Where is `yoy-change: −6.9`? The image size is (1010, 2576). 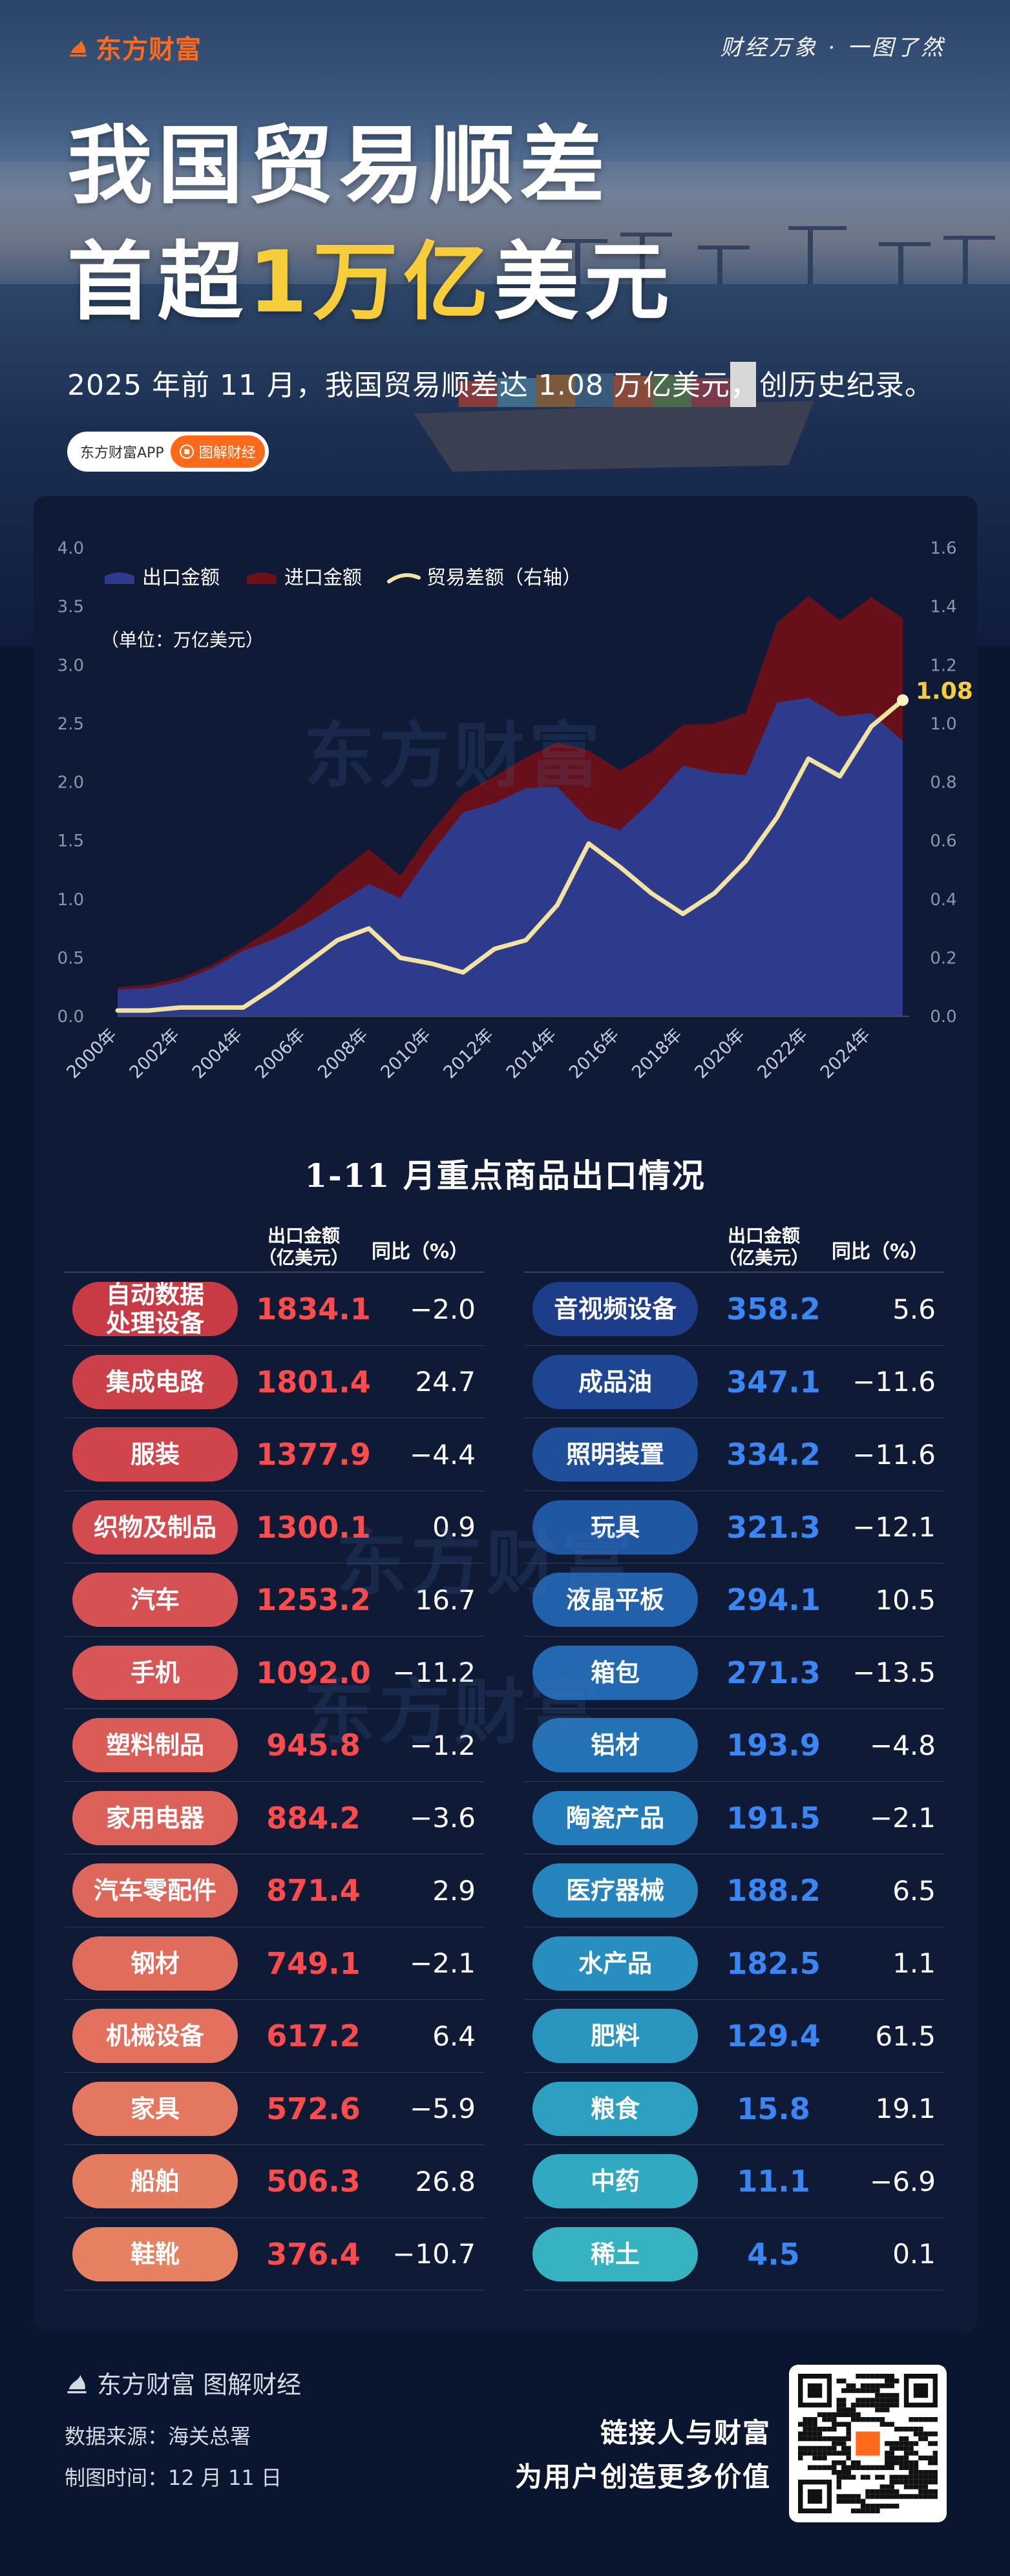
yoy-change: −6.9 is located at coordinates (903, 2181).